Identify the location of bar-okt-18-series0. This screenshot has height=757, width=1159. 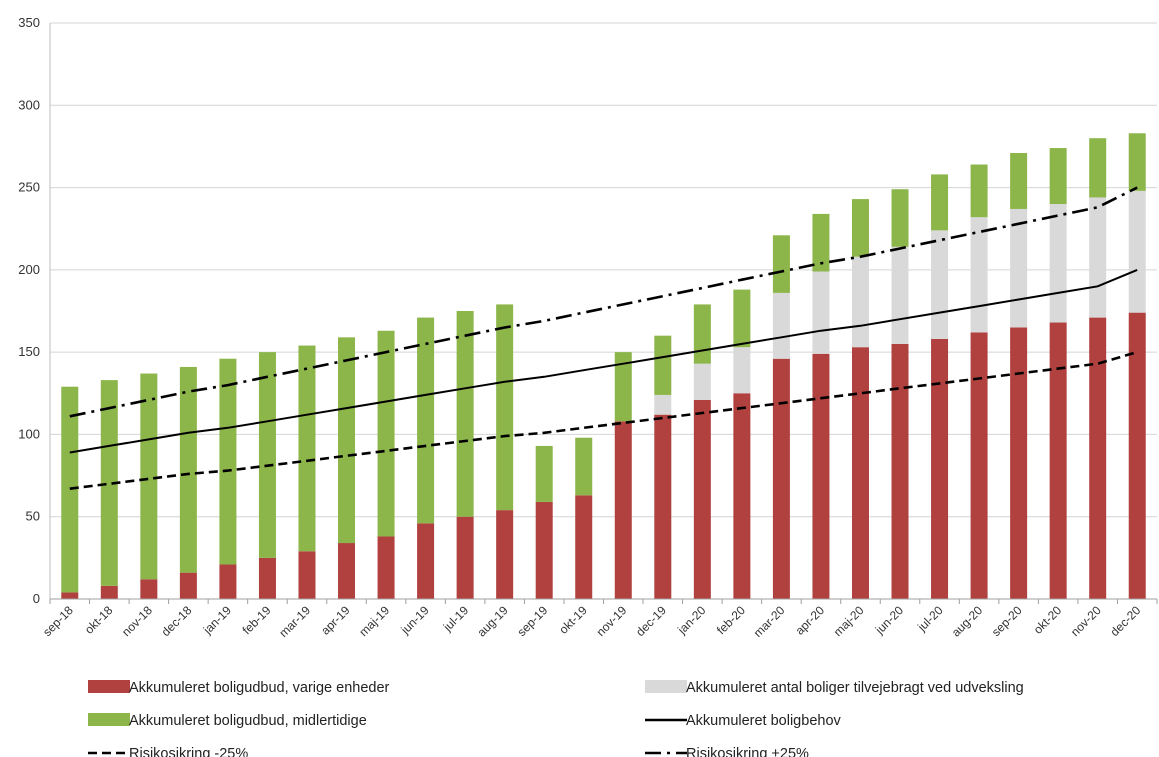
(109, 592).